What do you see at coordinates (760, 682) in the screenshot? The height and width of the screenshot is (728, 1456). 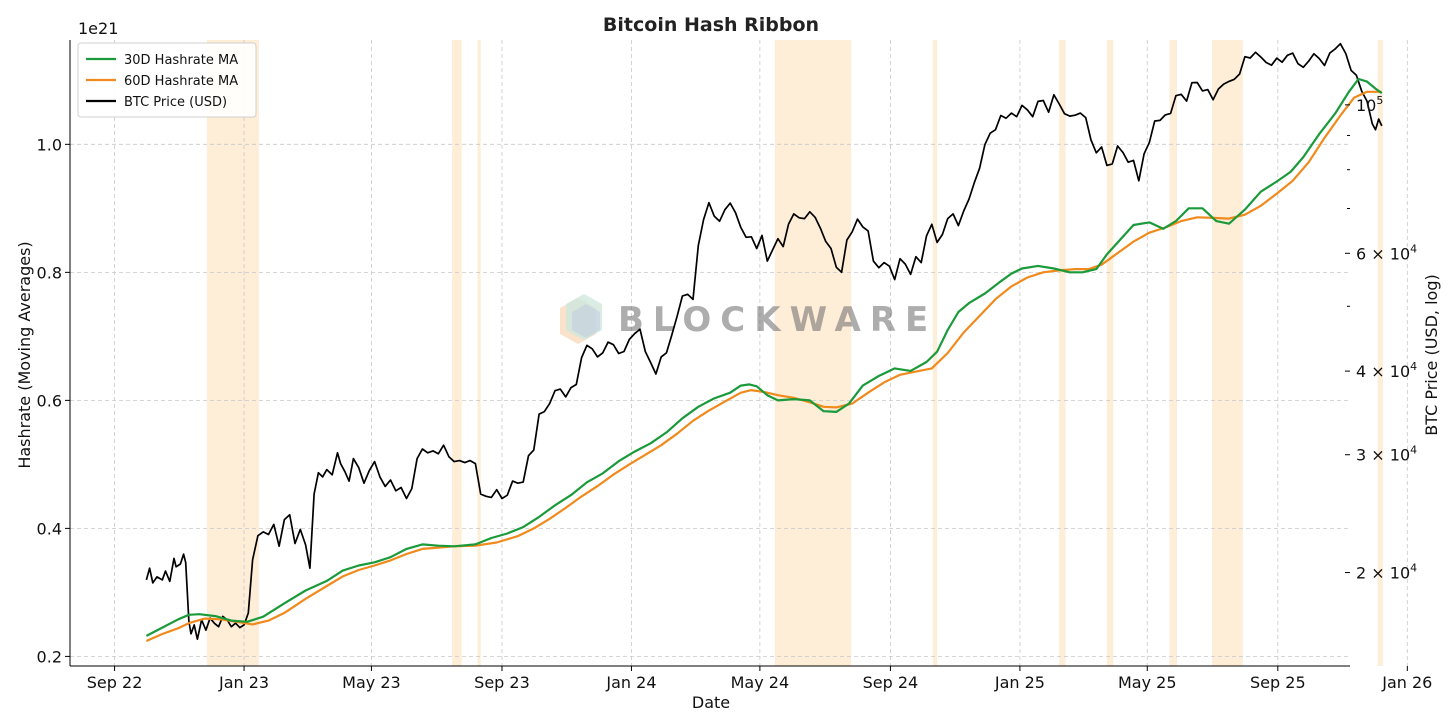 I see `x-tick-label: May 24` at bounding box center [760, 682].